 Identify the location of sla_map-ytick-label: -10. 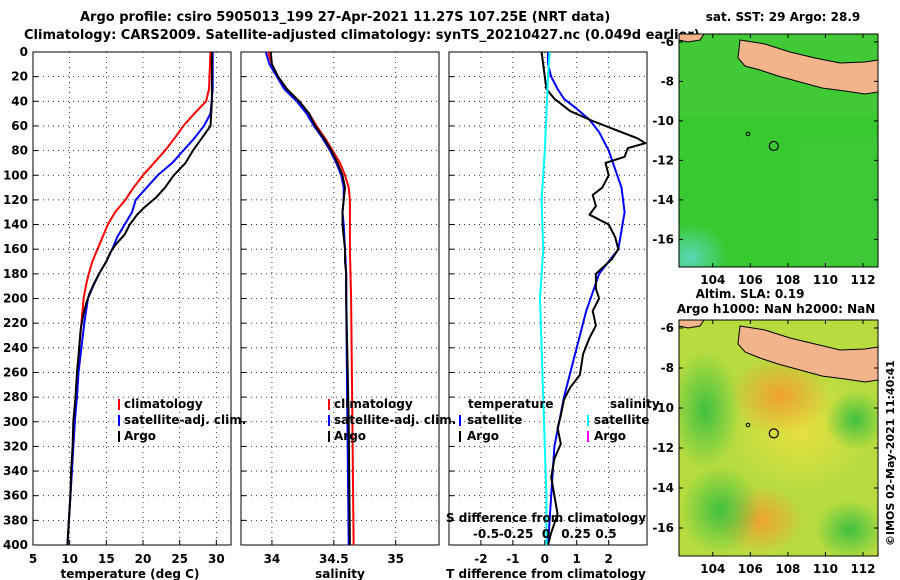
(663, 408).